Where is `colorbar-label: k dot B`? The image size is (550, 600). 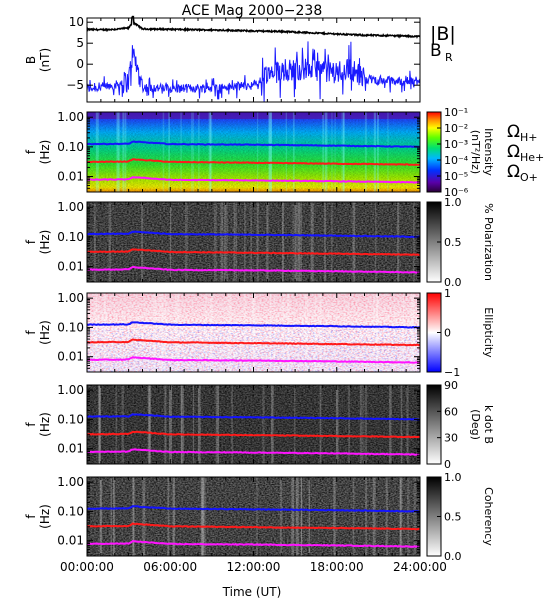
colorbar-label: k dot B is located at coordinates (488, 424).